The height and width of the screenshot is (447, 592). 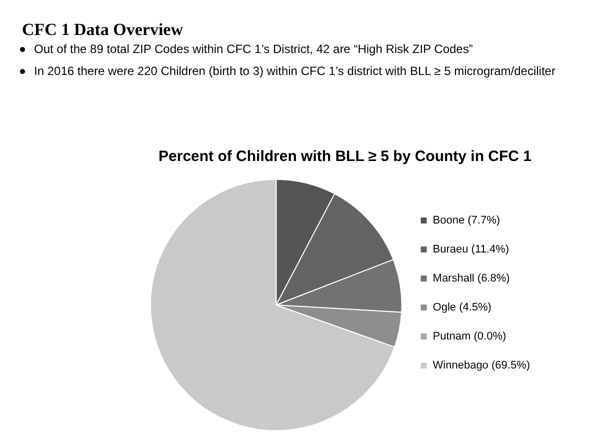 I want to click on legend-label: Boone (7.7%), so click(x=466, y=220).